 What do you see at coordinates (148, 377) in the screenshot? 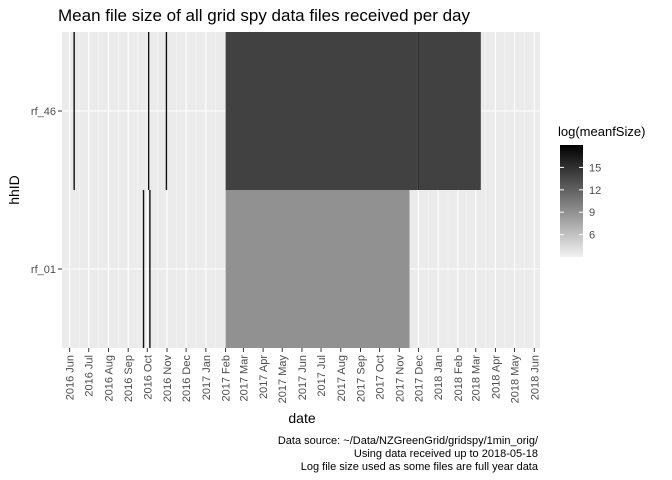
I see `x-tick-label: 2016 Oct` at bounding box center [148, 377].